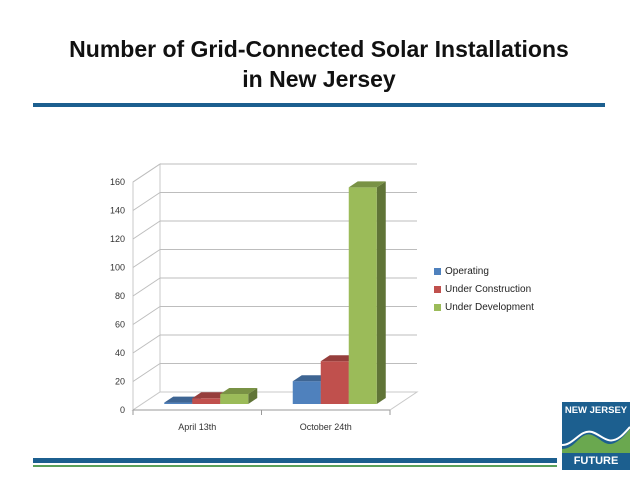  I want to click on y-tick-label: 60, so click(120, 325).